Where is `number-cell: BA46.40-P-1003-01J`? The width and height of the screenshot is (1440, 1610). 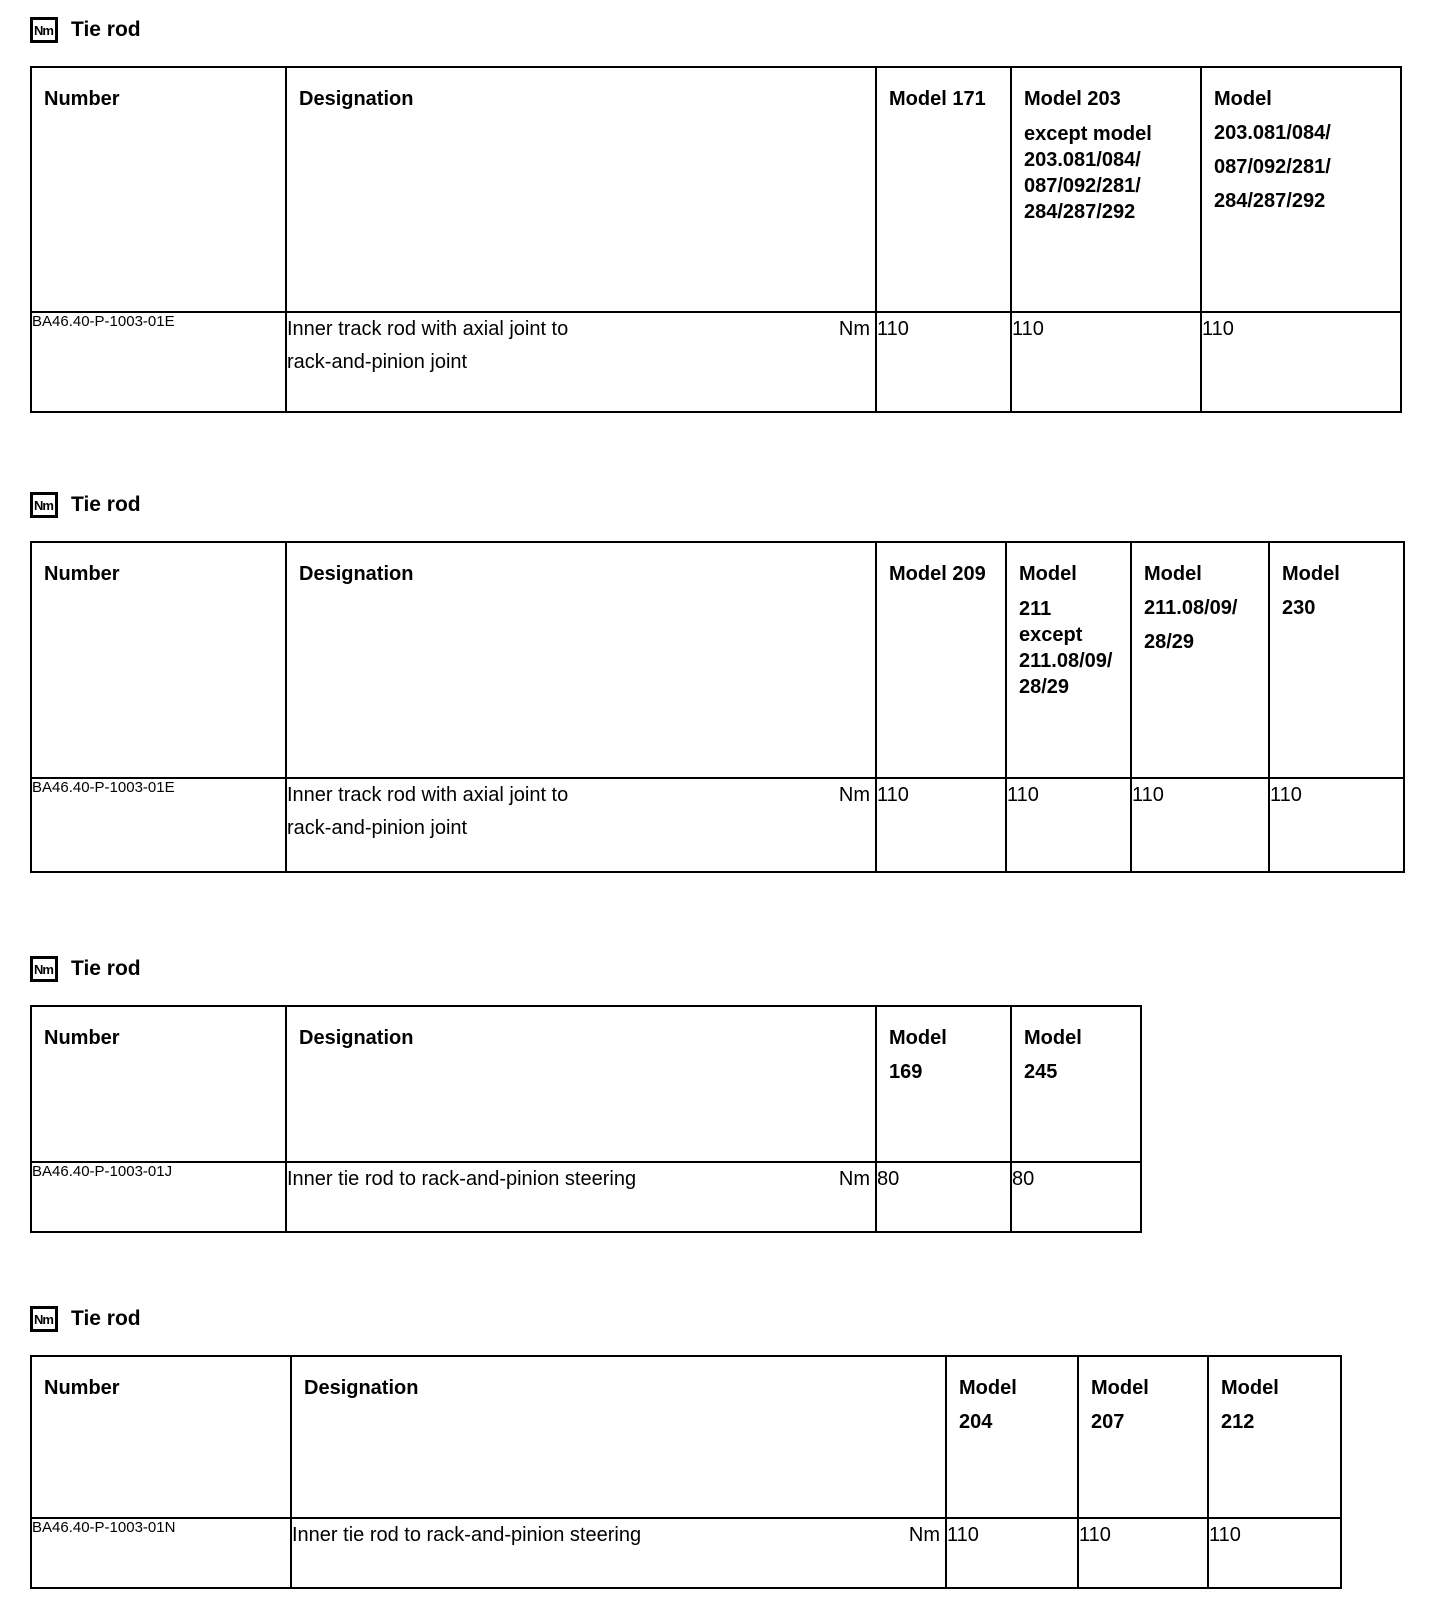
number-cell: BA46.40-P-1003-01J is located at coordinates (158, 1197).